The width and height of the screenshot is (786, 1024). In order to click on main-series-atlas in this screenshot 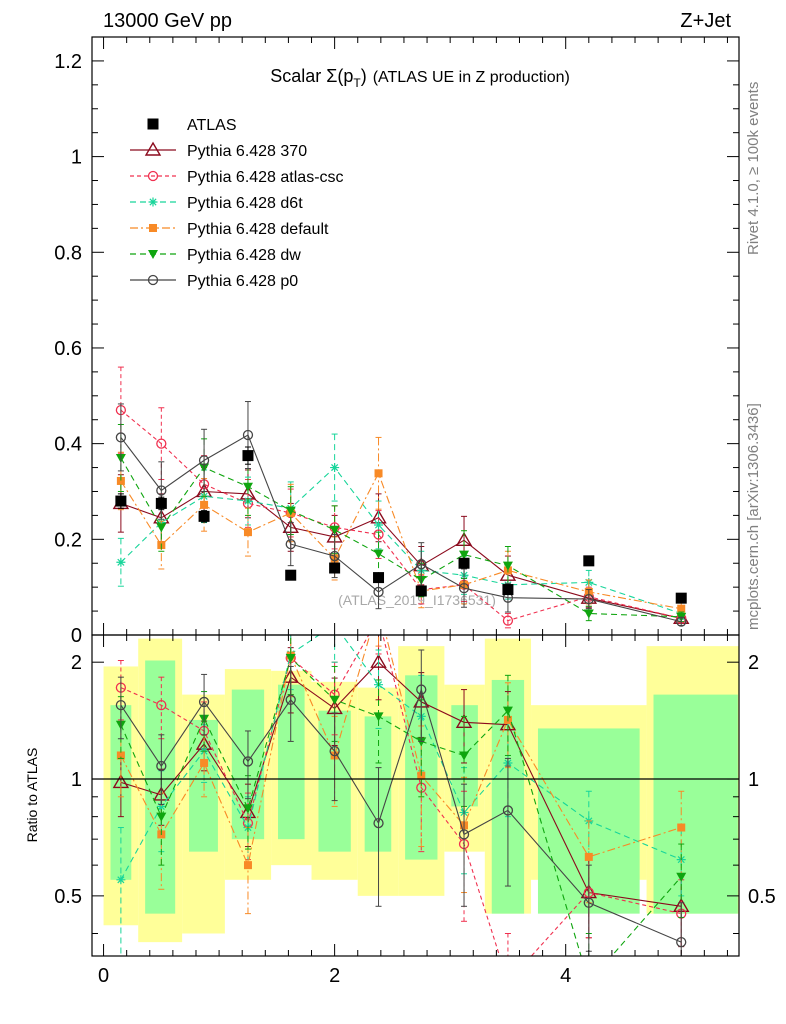, I will do `click(401, 525)`.